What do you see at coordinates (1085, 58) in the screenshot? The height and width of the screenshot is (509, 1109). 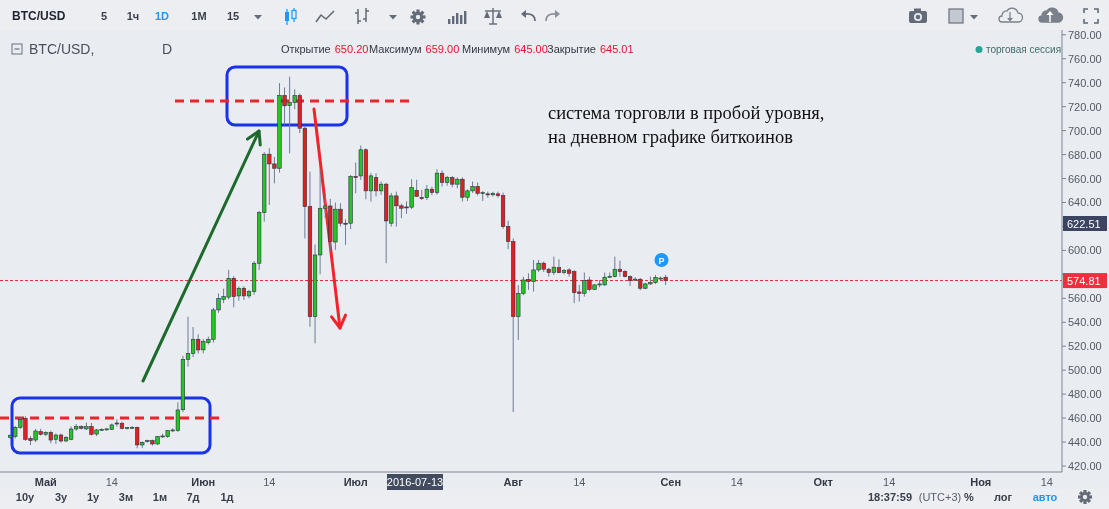 I see `y-tick-label: 760.00` at bounding box center [1085, 58].